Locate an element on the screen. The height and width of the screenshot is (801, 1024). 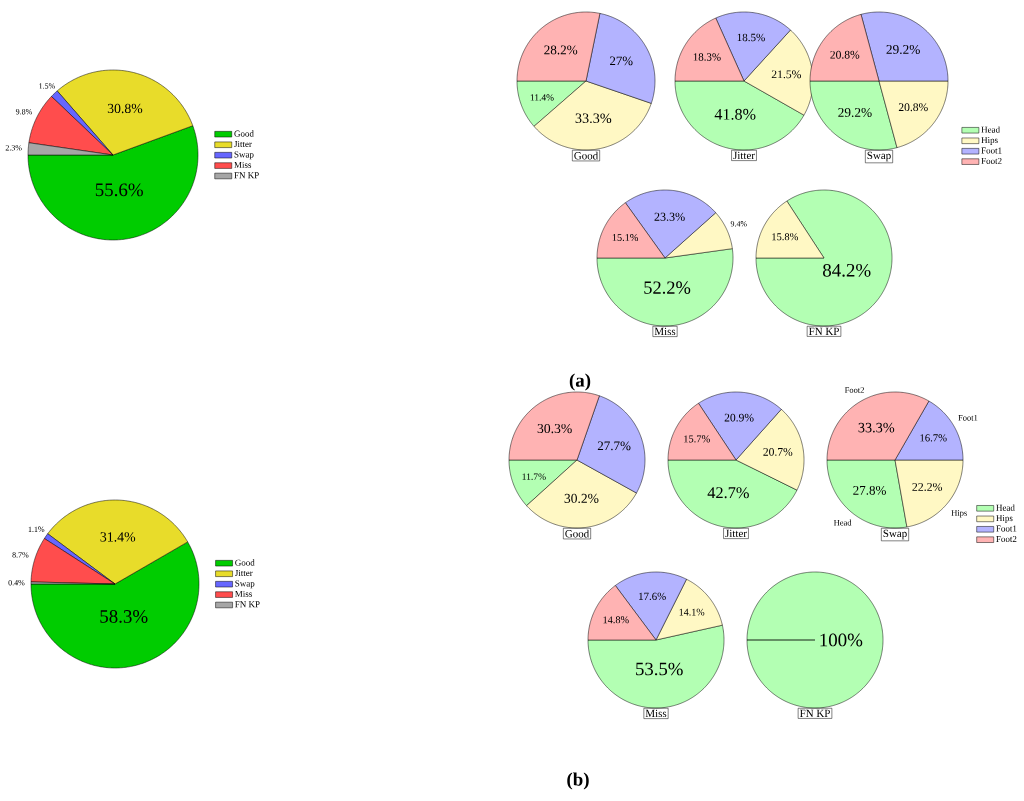
data-label: 30.3% is located at coordinates (554, 428).